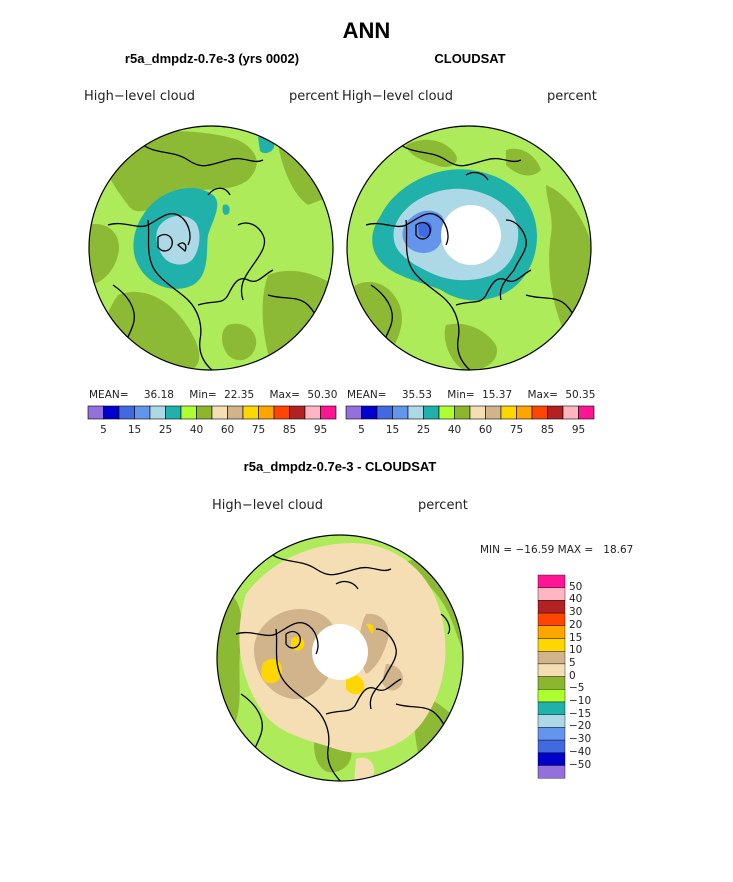 The height and width of the screenshot is (882, 733). Describe the element at coordinates (158, 395) in the screenshot. I see `mean-value: 36.18` at that location.